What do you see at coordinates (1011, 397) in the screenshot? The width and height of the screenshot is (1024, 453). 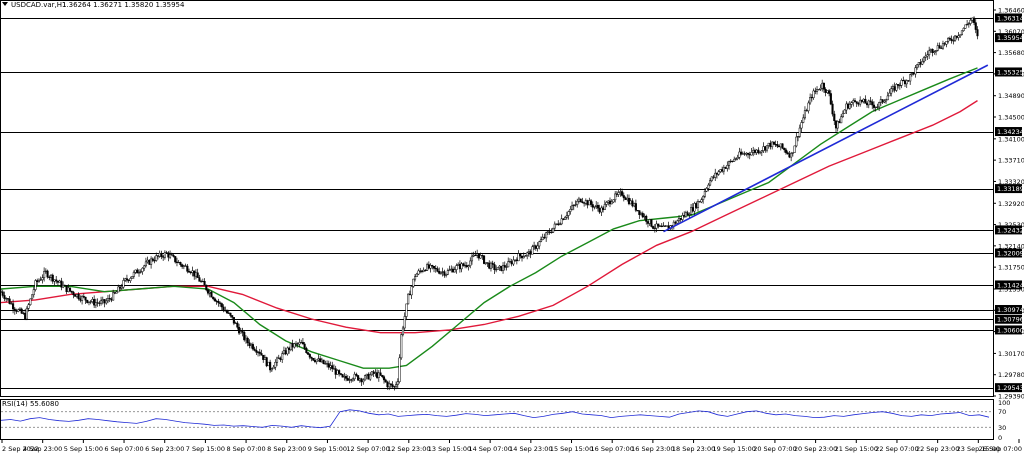 I see `price-tick-label: 1.29390` at bounding box center [1011, 397].